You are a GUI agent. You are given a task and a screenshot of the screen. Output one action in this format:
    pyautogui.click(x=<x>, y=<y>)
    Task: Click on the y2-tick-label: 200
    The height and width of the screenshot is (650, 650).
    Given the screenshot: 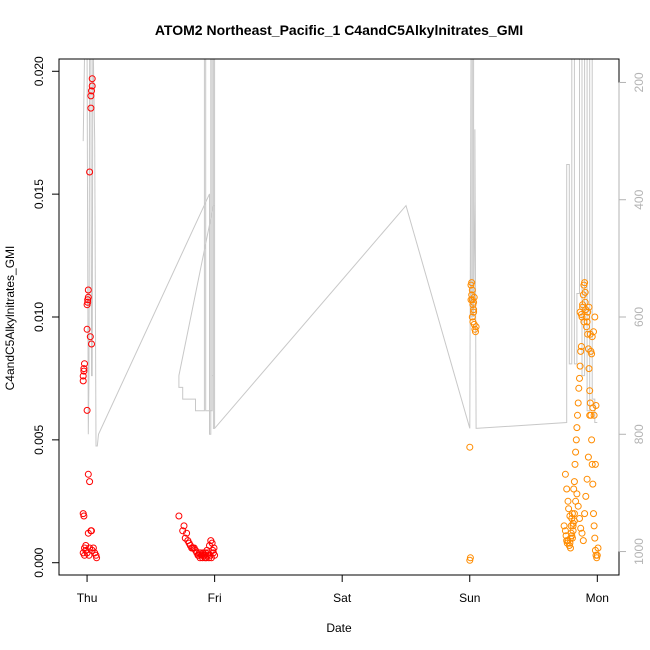 What is the action you would take?
    pyautogui.click(x=639, y=82)
    